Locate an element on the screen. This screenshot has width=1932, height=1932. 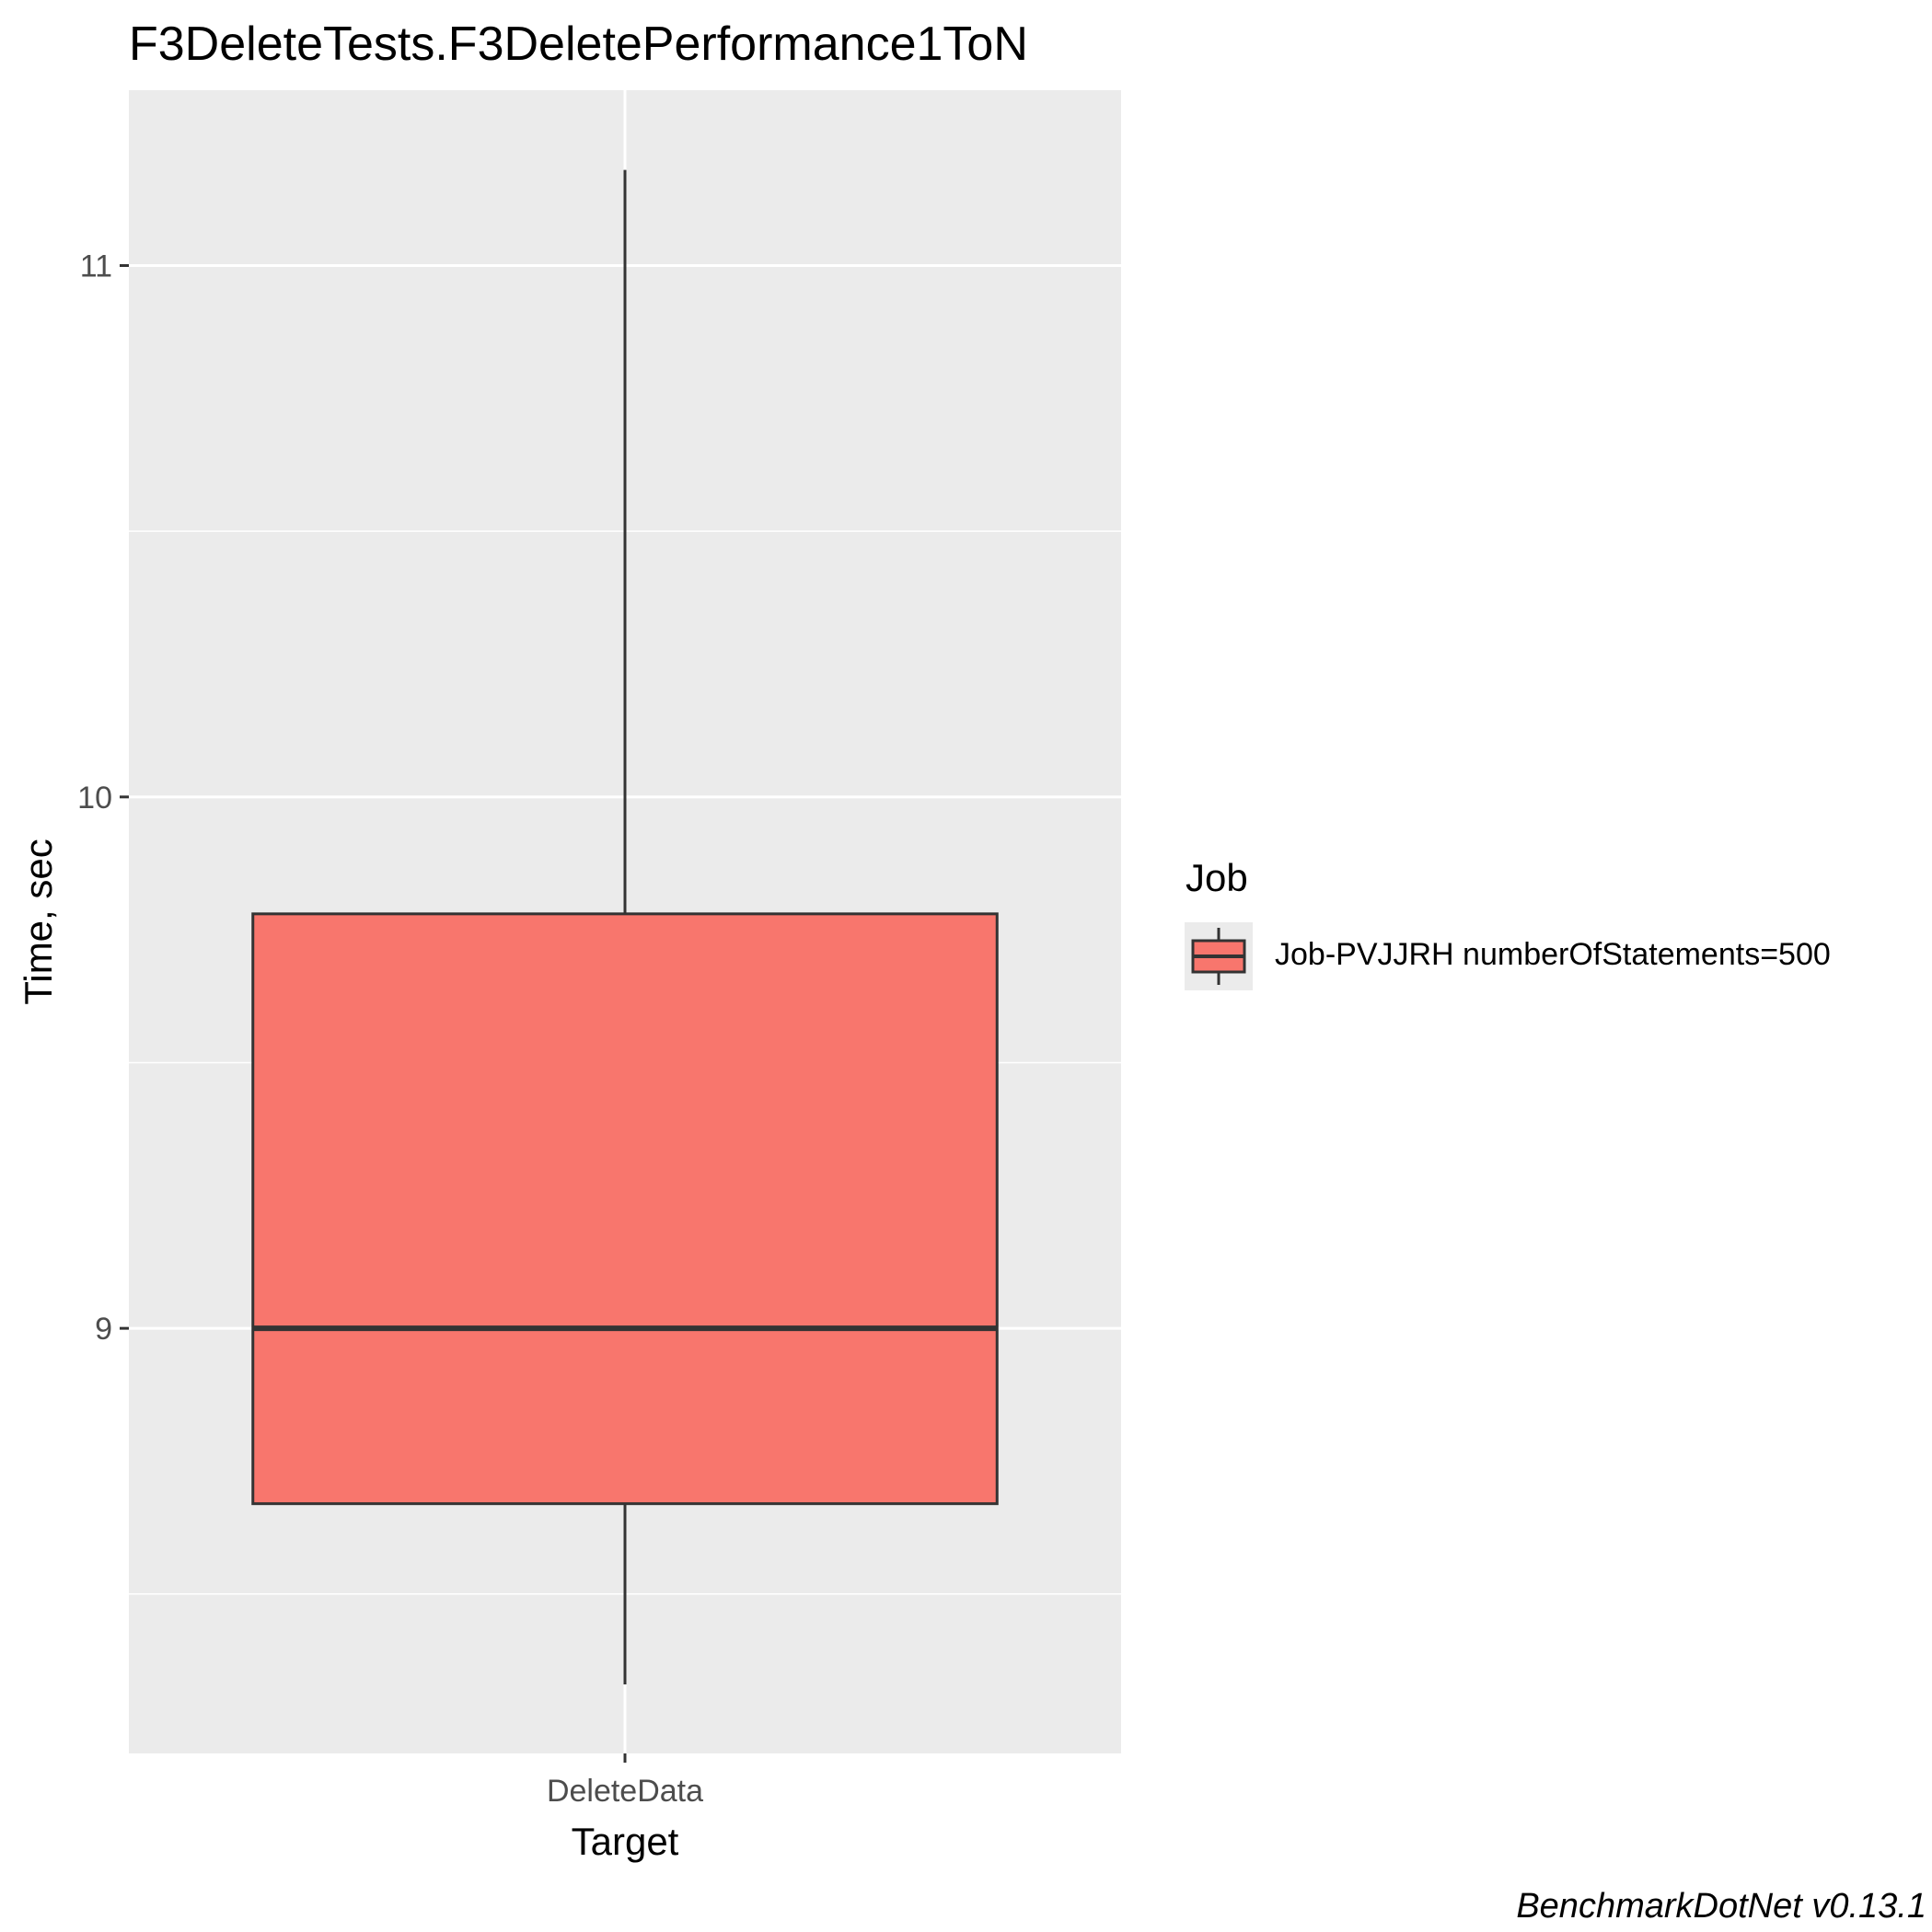
y-tick-label: 10 is located at coordinates (95, 798).